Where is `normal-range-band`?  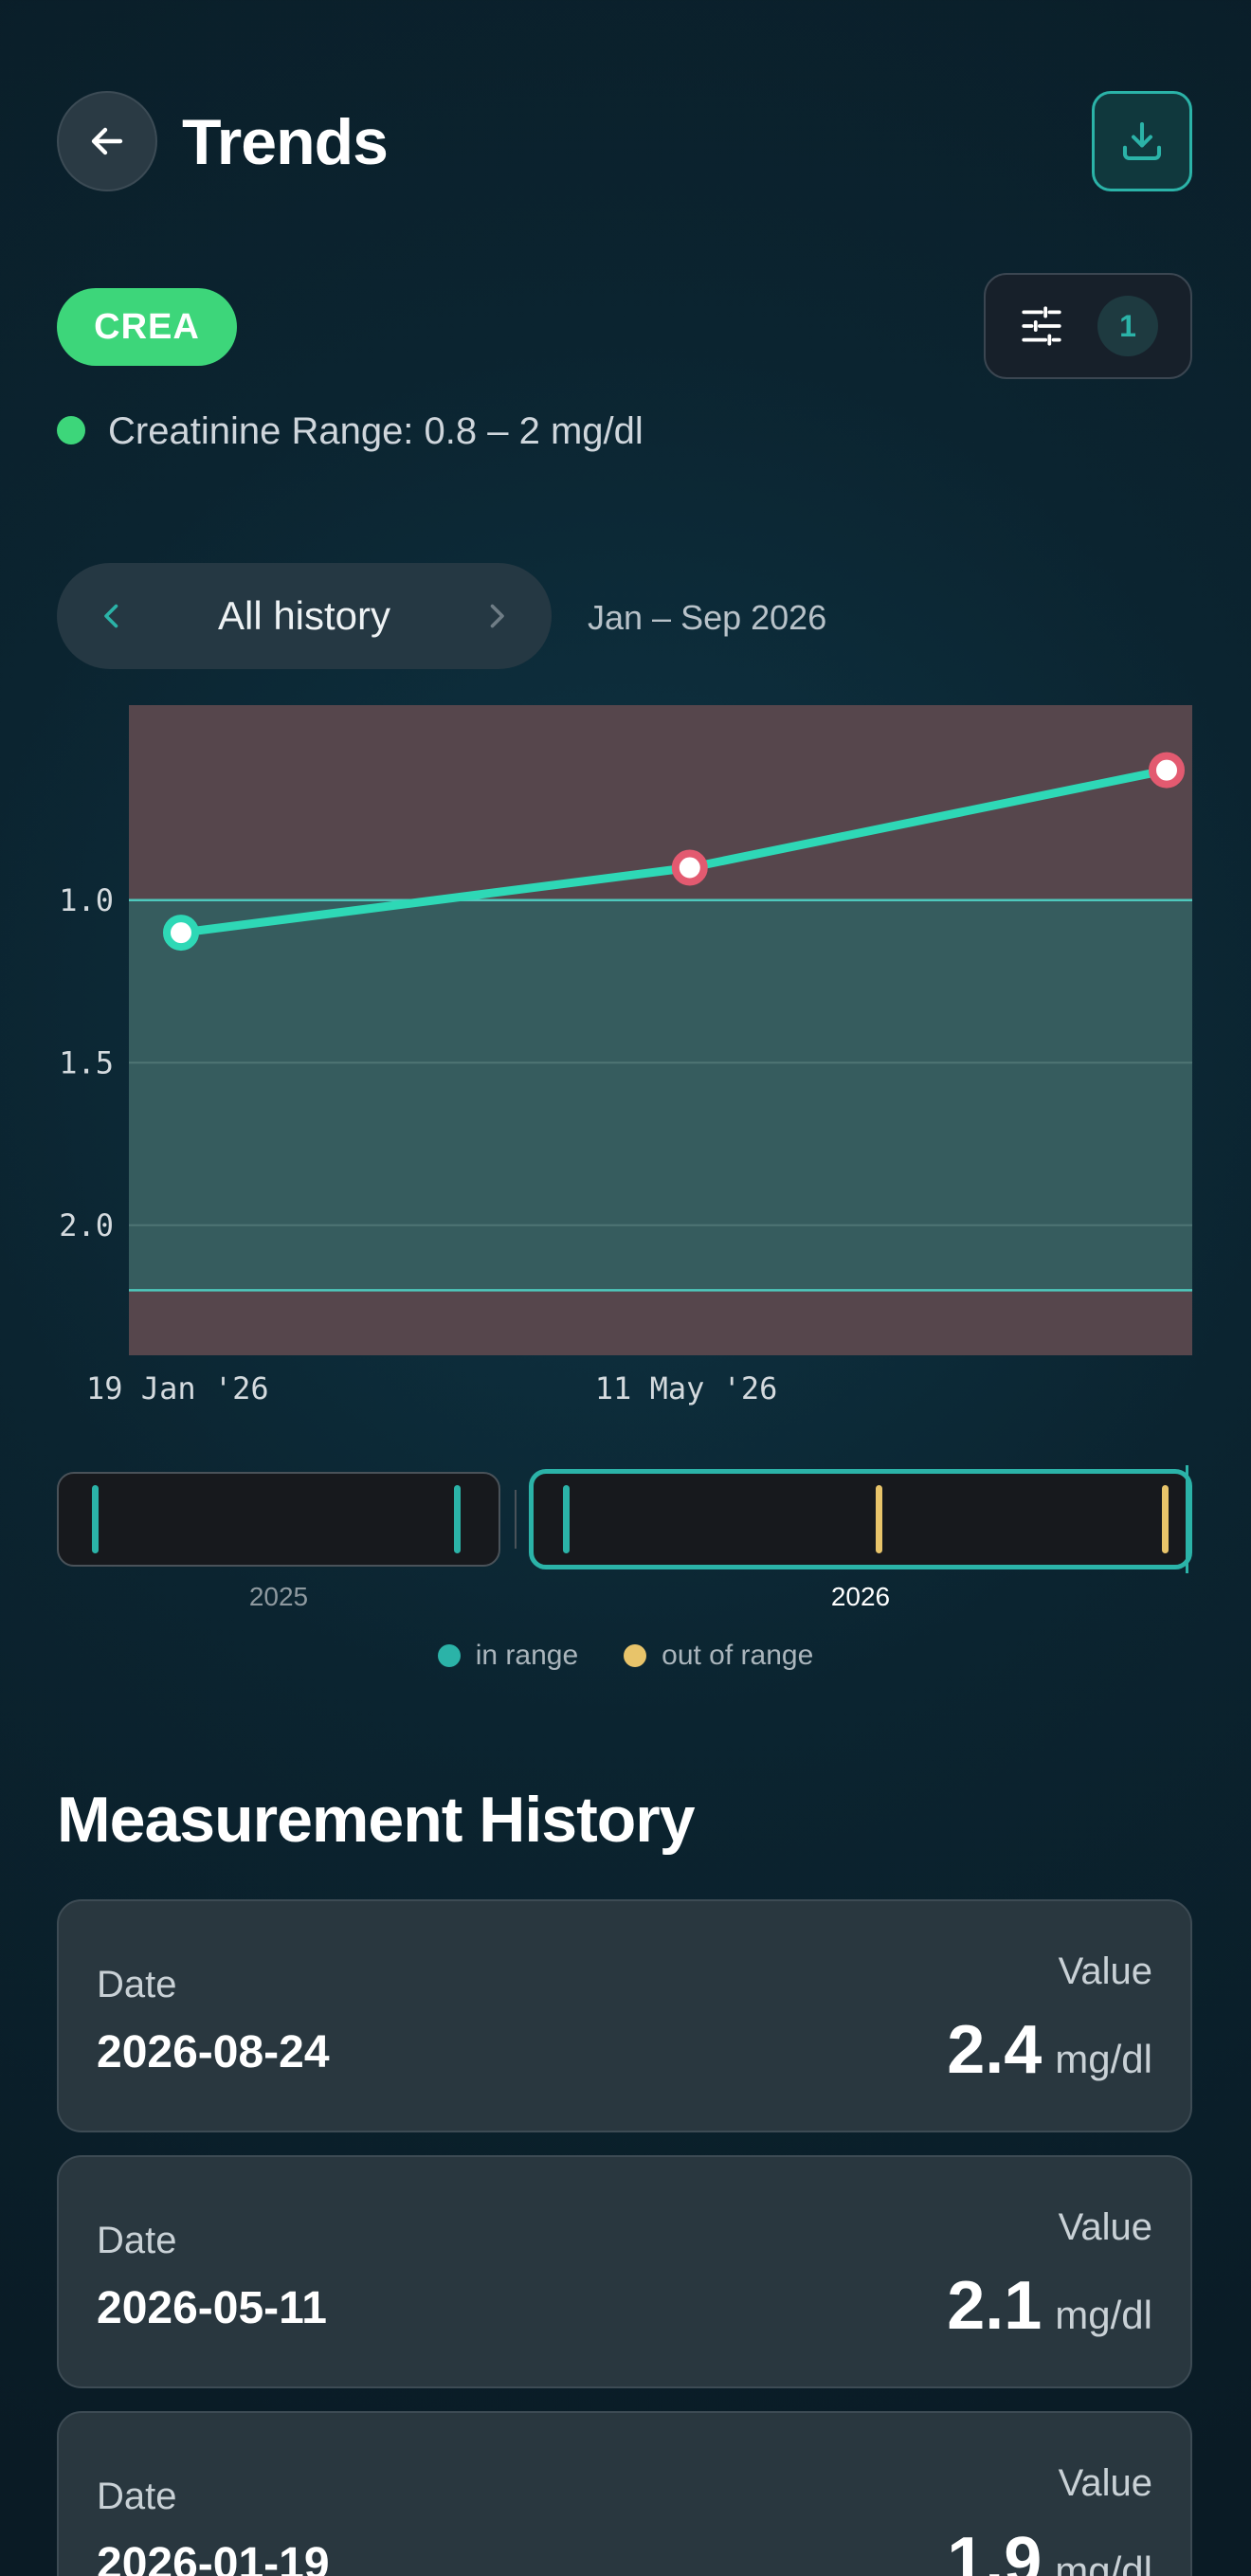
normal-range-band is located at coordinates (660, 1095).